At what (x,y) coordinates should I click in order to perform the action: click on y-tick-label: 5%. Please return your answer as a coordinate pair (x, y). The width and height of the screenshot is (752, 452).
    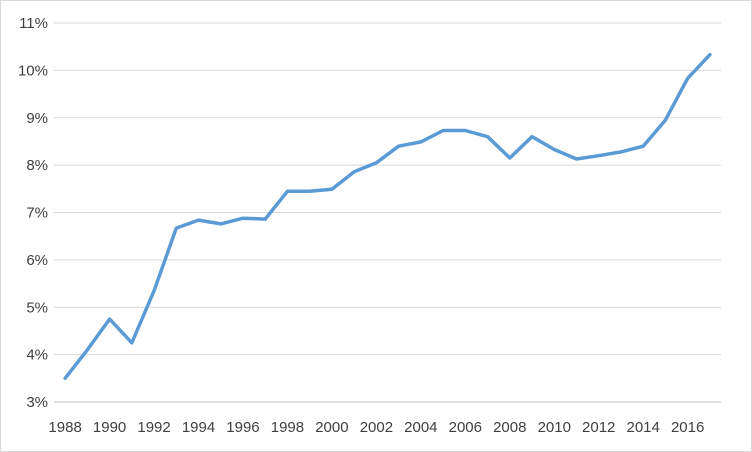
    Looking at the image, I should click on (37, 307).